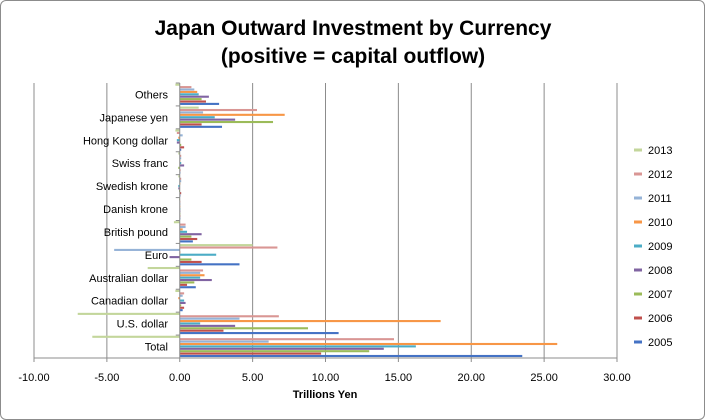  What do you see at coordinates (617, 378) in the screenshot?
I see `x-tick-label: 30.00` at bounding box center [617, 378].